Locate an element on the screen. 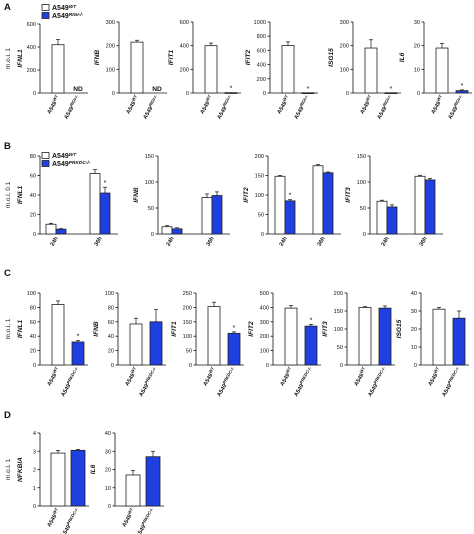  y-tick-label: 300 is located at coordinates (110, 23).